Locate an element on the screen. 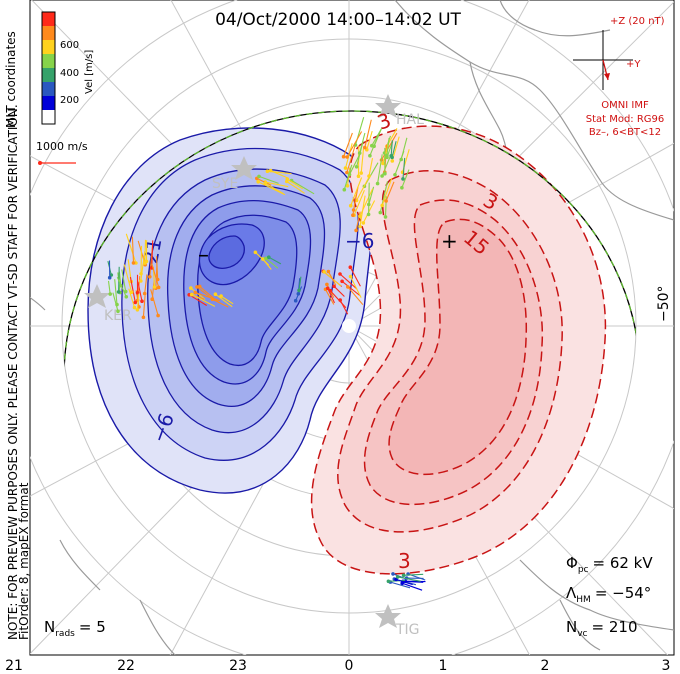 This screenshot has height=674, width=680. imf-by-label: +Y is located at coordinates (633, 64).